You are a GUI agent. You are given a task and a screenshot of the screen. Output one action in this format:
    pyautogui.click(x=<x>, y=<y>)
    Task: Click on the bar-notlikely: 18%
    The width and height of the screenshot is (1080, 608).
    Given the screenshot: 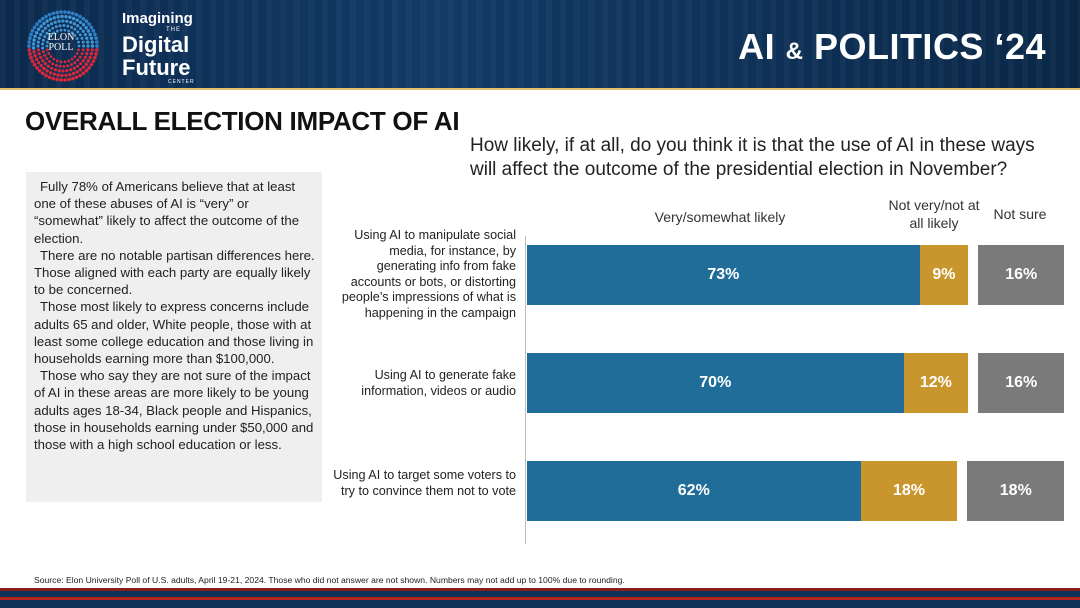 What is the action you would take?
    pyautogui.click(x=909, y=491)
    